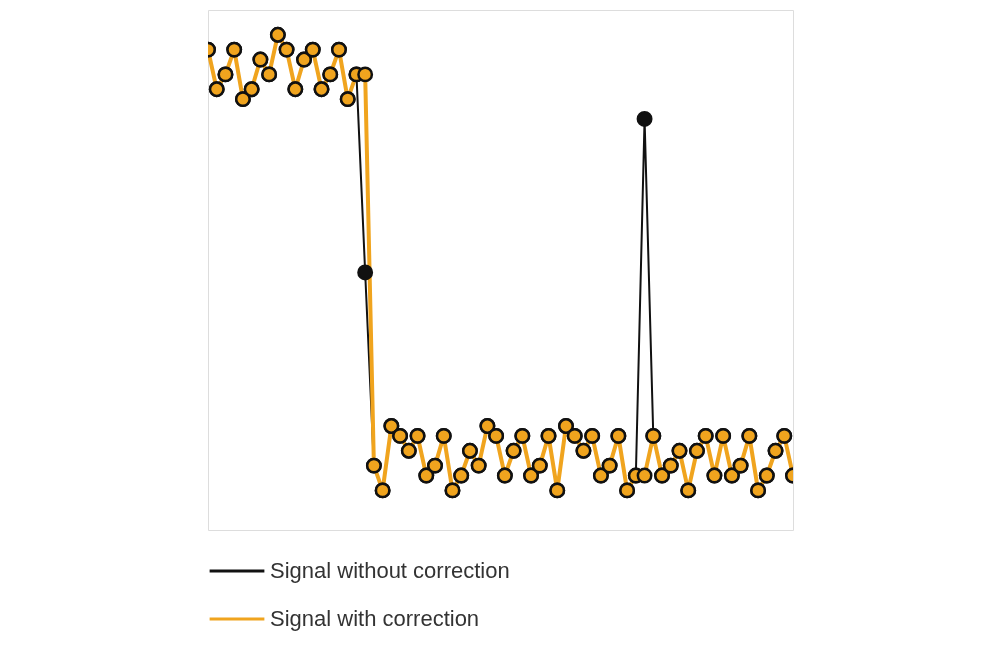 The height and width of the screenshot is (668, 1002). Describe the element at coordinates (375, 618) in the screenshot. I see `legend-label: Signal with correction` at that location.